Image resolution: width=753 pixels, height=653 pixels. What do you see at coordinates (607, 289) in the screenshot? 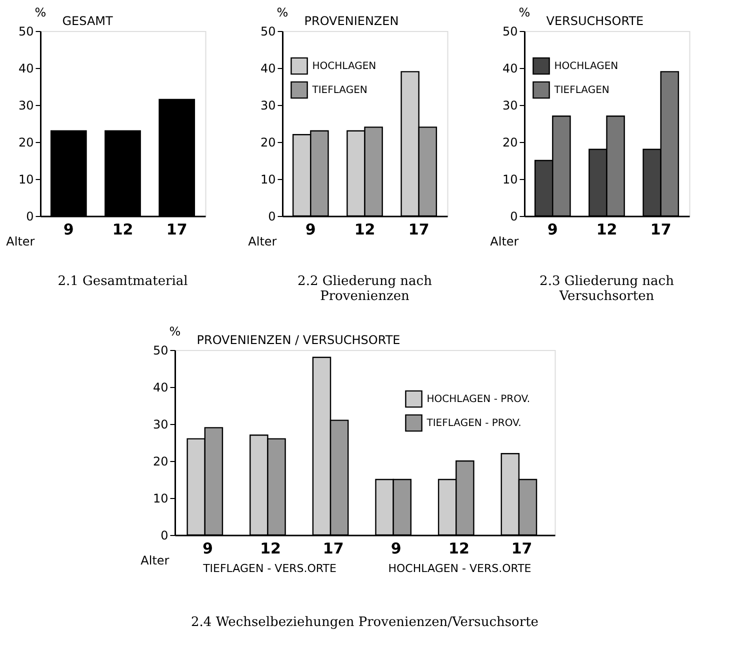
I see `text: 2.3 Gliederung nach Versuchsorten` at bounding box center [607, 289].